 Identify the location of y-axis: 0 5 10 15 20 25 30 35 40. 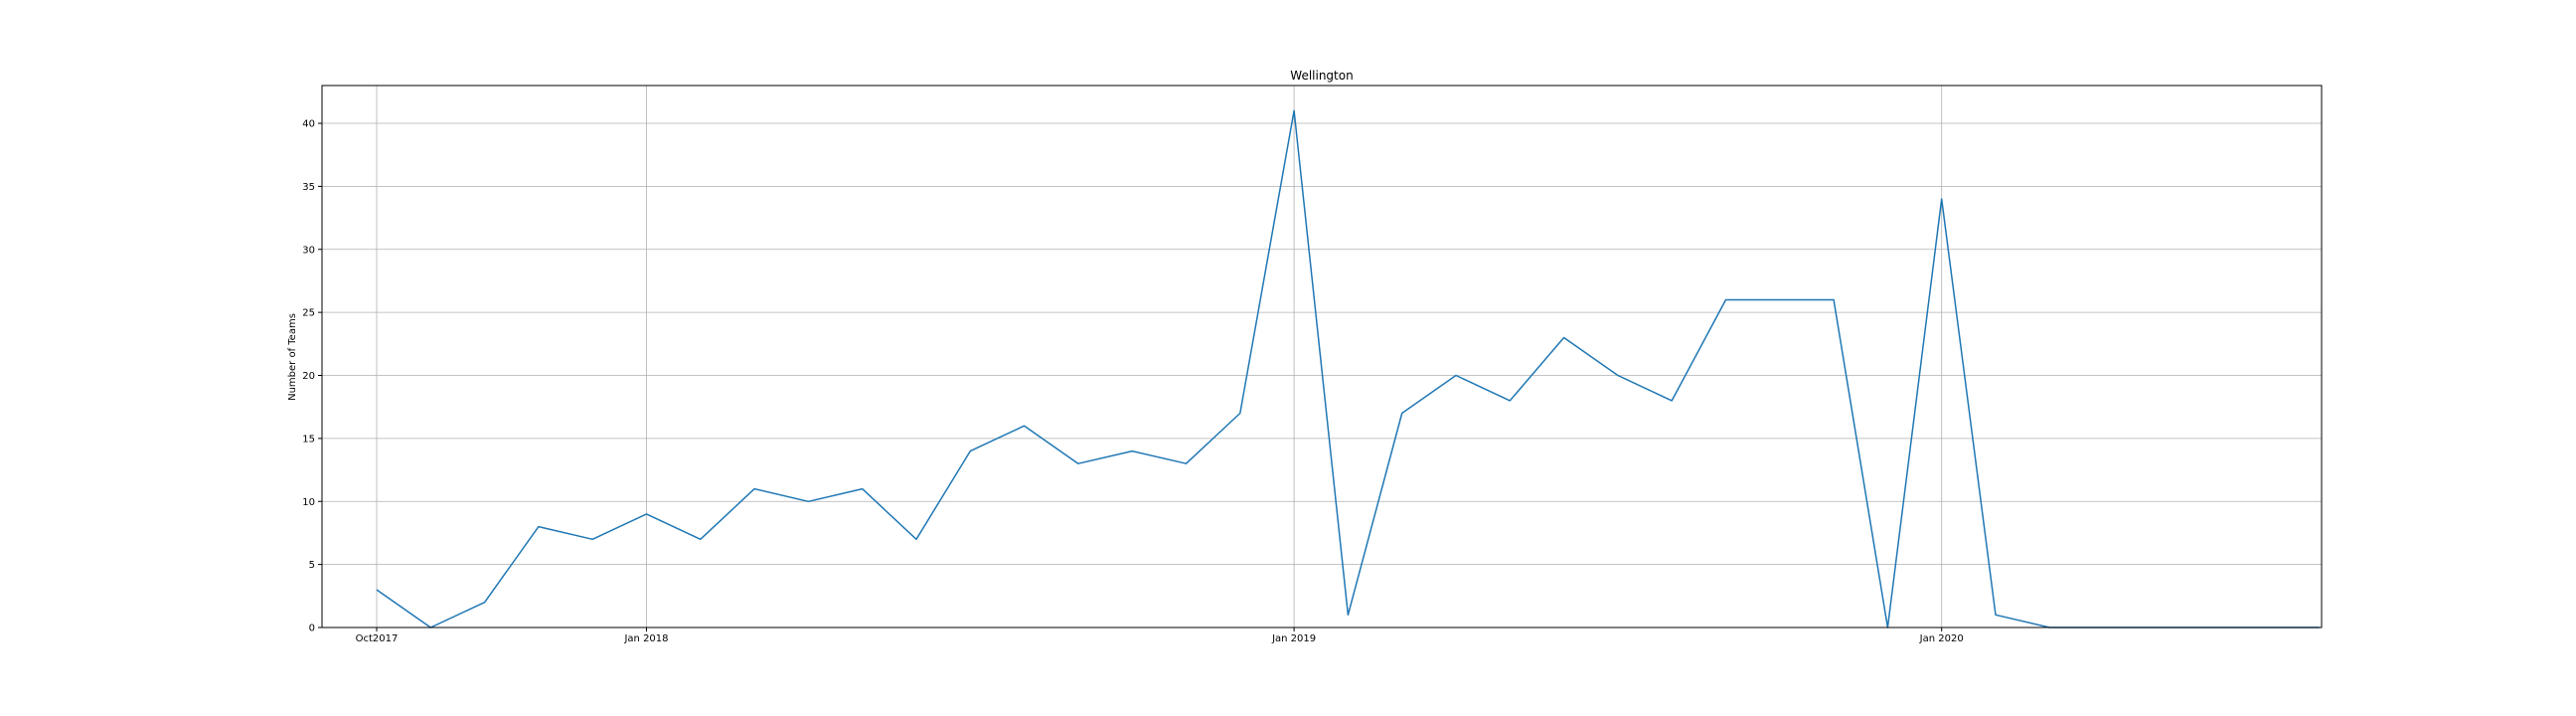
(312, 377).